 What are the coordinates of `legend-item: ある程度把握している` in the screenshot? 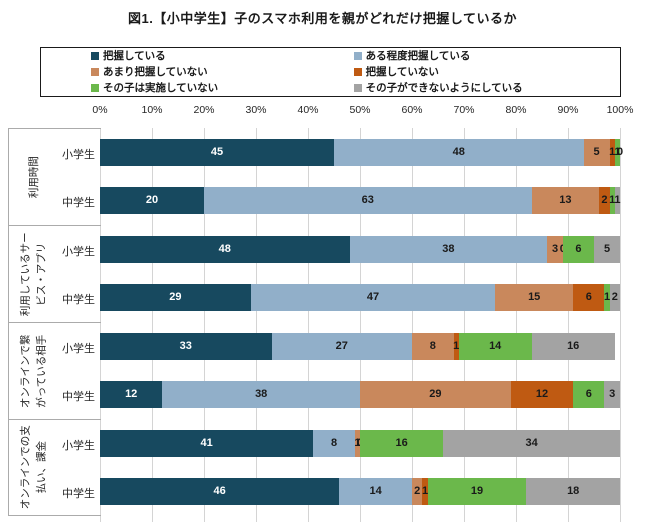 It's located at (486, 56).